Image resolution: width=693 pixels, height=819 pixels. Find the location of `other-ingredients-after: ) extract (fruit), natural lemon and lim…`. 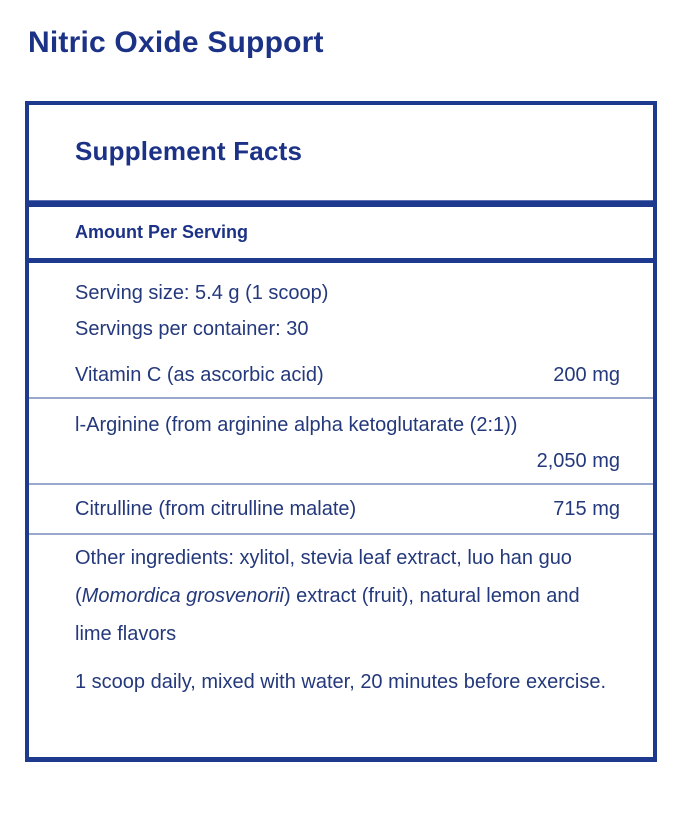

other-ingredients-after: ) extract (fruit), natural lemon and lim… is located at coordinates (327, 615).